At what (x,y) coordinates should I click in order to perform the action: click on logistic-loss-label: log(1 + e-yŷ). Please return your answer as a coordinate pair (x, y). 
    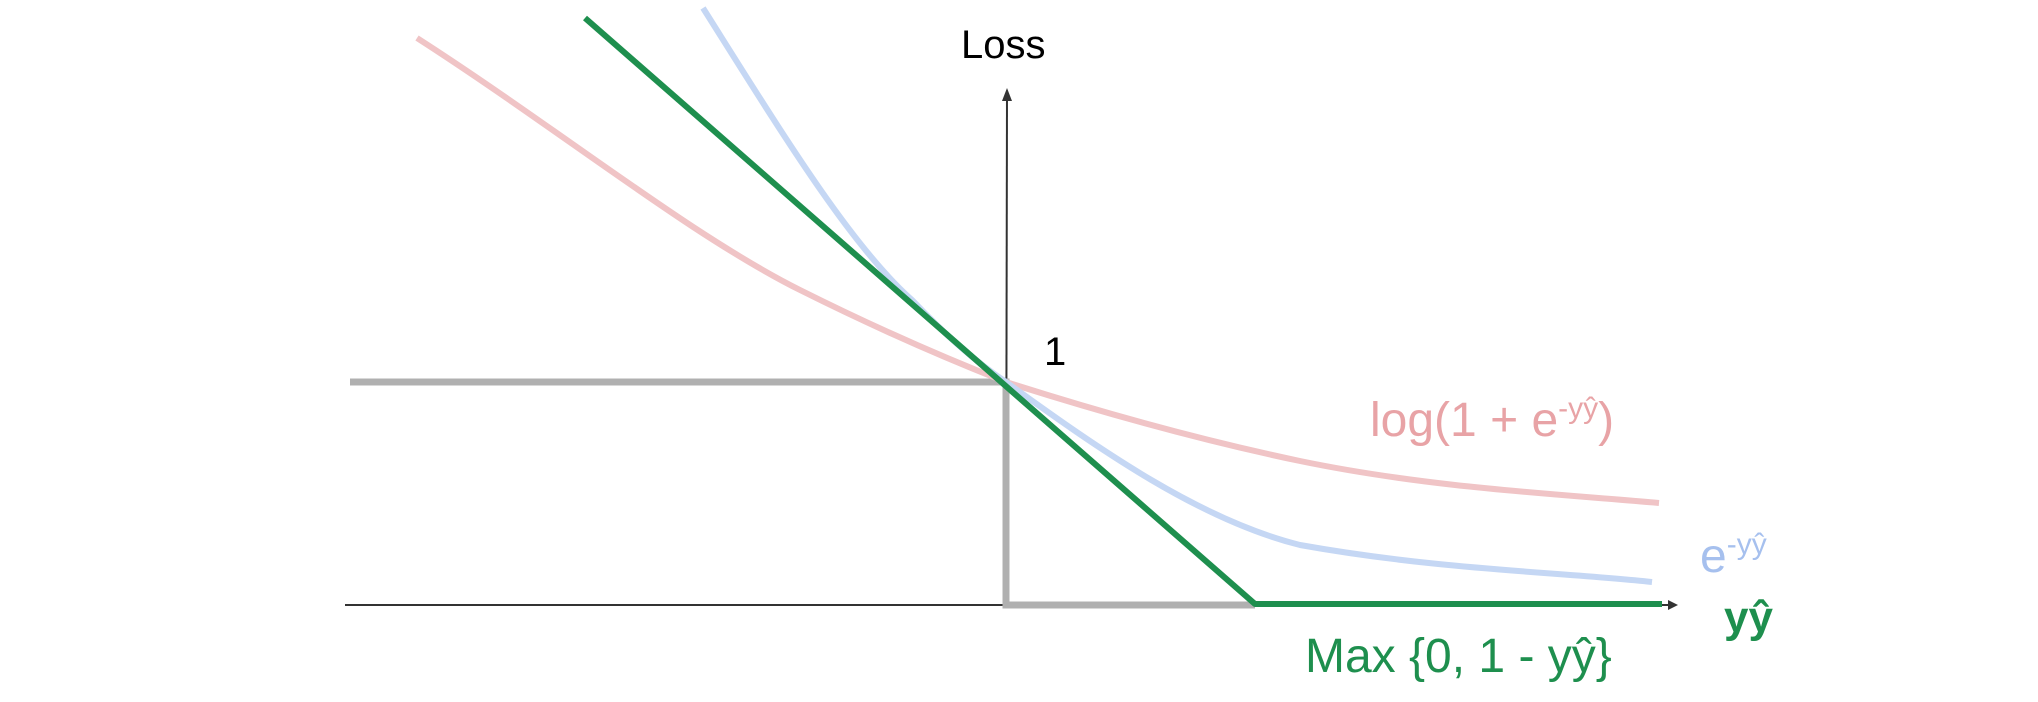
    Looking at the image, I should click on (1492, 419).